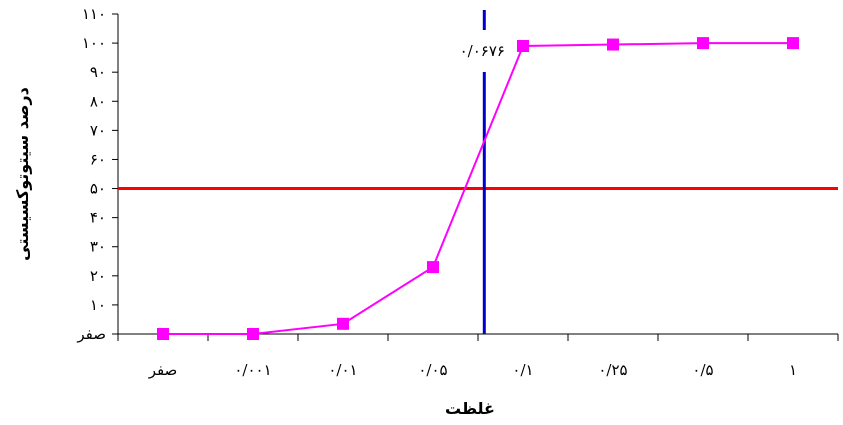 Image resolution: width=843 pixels, height=425 pixels. What do you see at coordinates (91, 334) in the screenshot?
I see `y-tick-label: صفر` at bounding box center [91, 334].